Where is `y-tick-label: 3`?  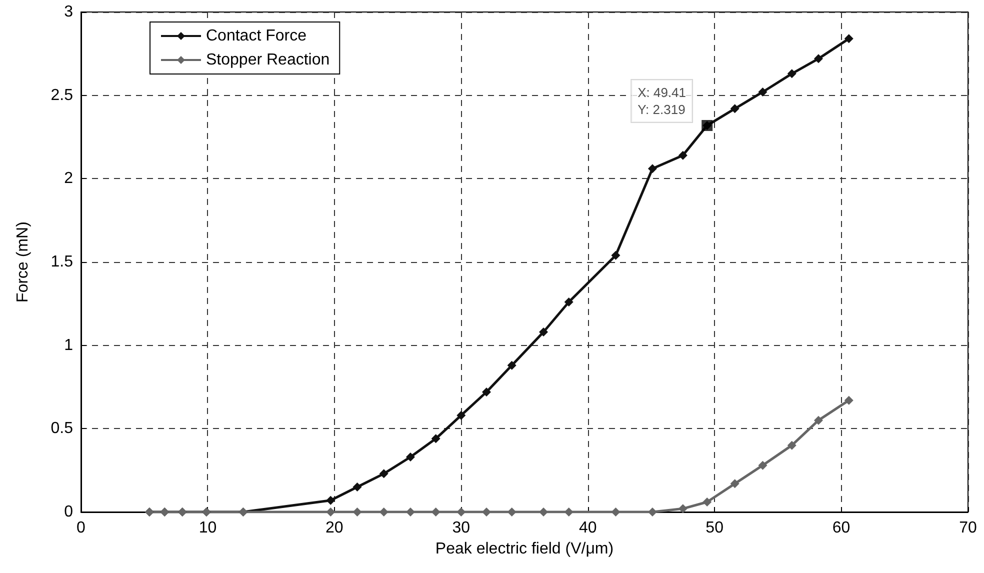 y-tick-label: 3 is located at coordinates (69, 12).